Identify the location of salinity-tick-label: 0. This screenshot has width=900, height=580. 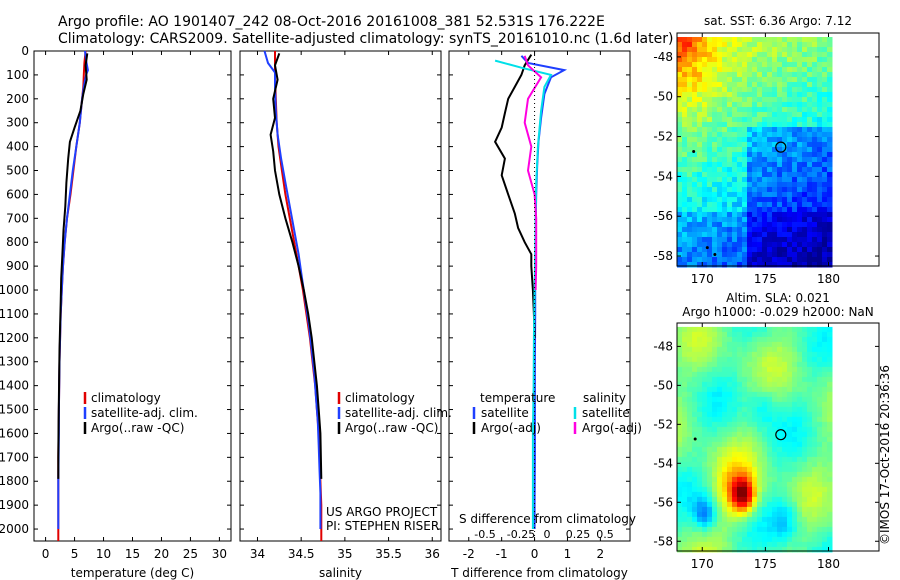
(547, 534).